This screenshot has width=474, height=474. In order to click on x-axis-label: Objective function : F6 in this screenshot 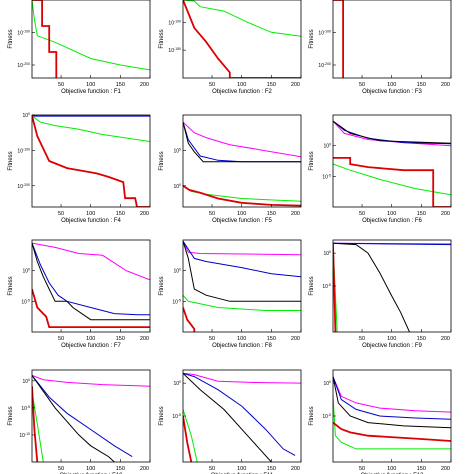, I will do `click(392, 221)`.